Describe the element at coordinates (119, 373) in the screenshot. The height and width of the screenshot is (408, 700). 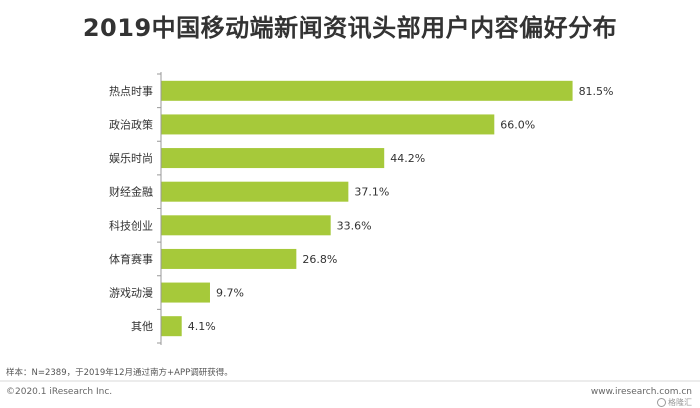
I see `sample-note: 样本：N=2389，于2019年12月通过南方+APP调研获得。` at that location.